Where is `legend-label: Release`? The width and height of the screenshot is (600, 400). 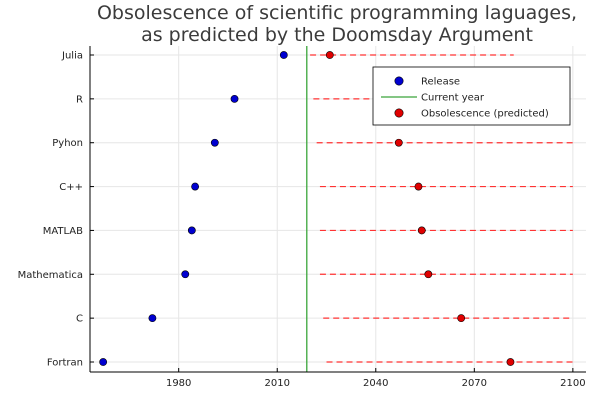
legend-label: Release is located at coordinates (440, 82).